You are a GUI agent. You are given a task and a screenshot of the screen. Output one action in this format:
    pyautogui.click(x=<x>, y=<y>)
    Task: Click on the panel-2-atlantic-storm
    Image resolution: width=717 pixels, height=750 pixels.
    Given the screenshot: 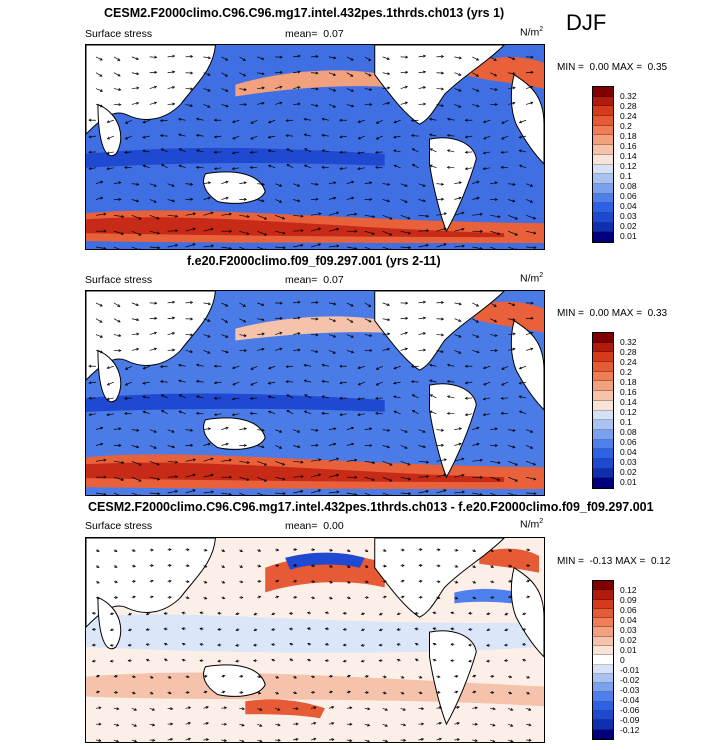 What is the action you would take?
    pyautogui.click(x=509, y=317)
    